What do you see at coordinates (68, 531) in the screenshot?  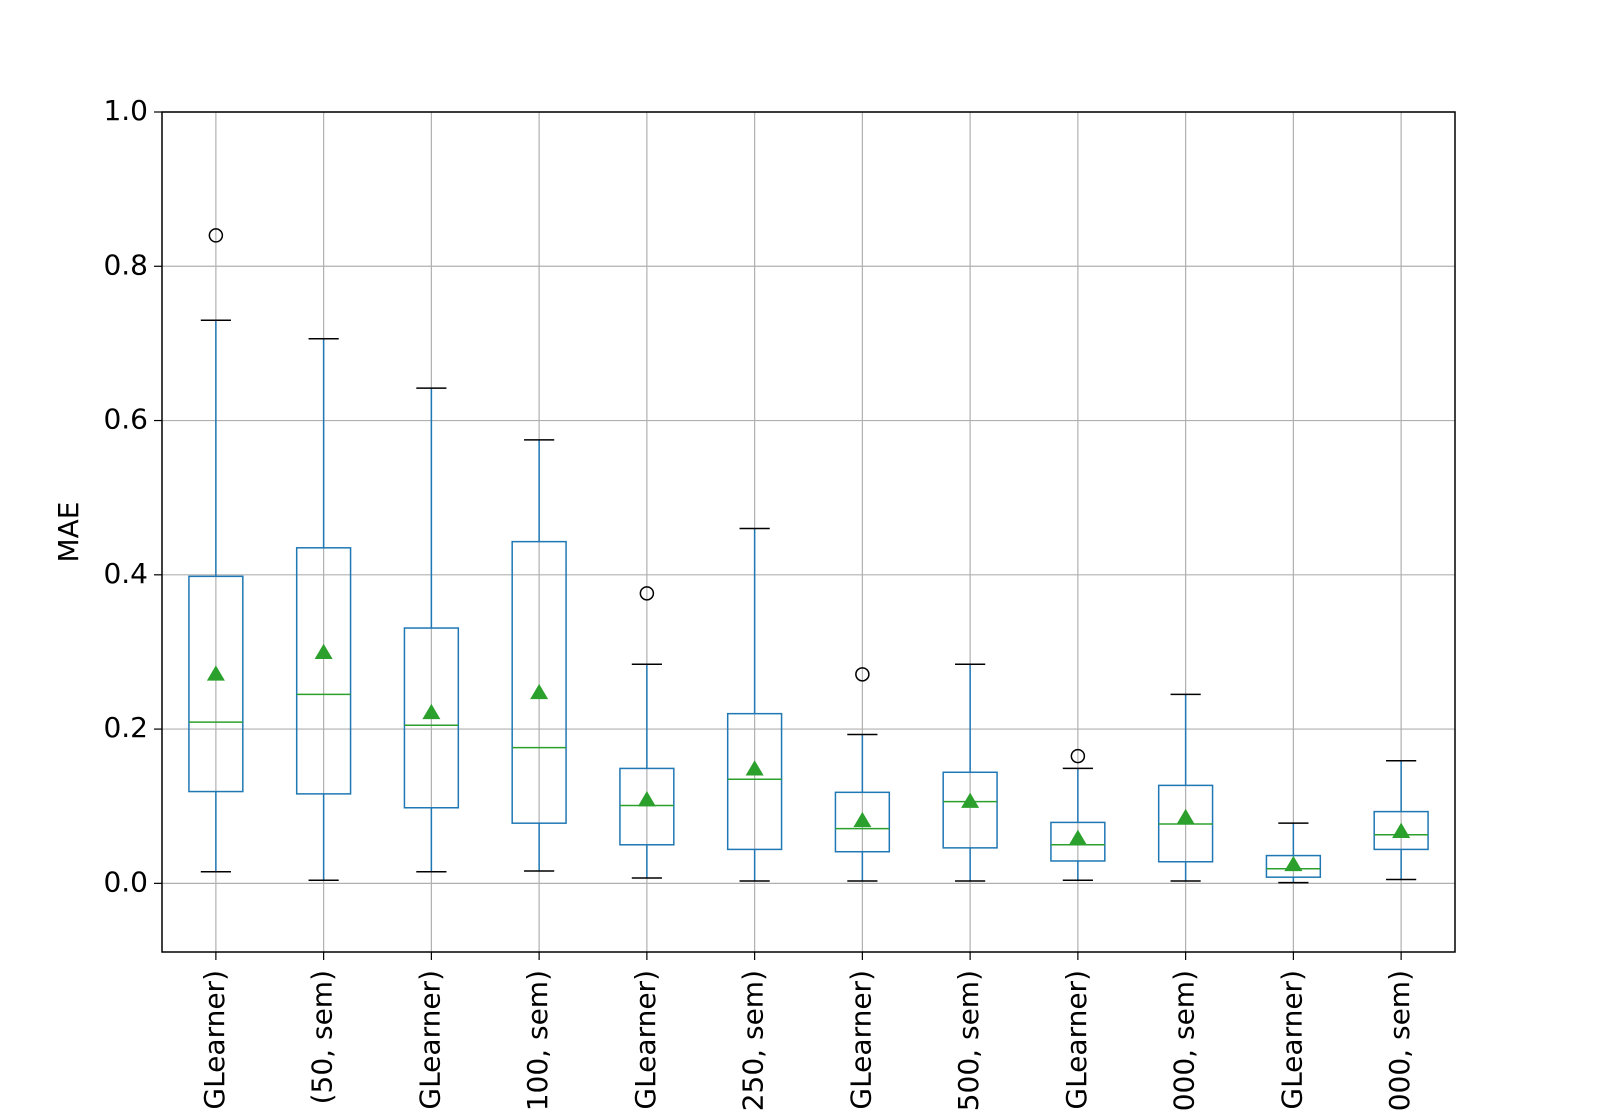 I see `y-axis-label: MAE` at bounding box center [68, 531].